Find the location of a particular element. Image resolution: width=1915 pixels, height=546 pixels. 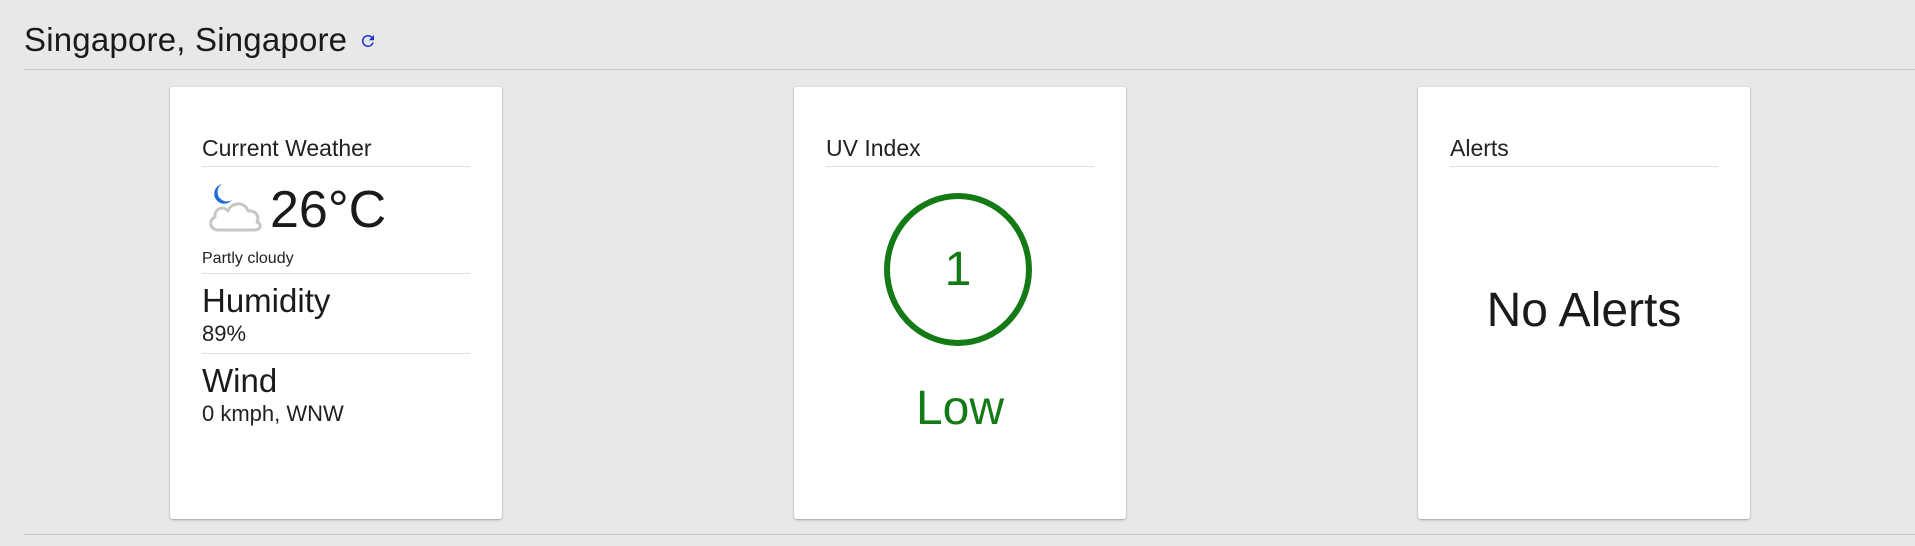

humidity-label: Humidity is located at coordinates (266, 300).